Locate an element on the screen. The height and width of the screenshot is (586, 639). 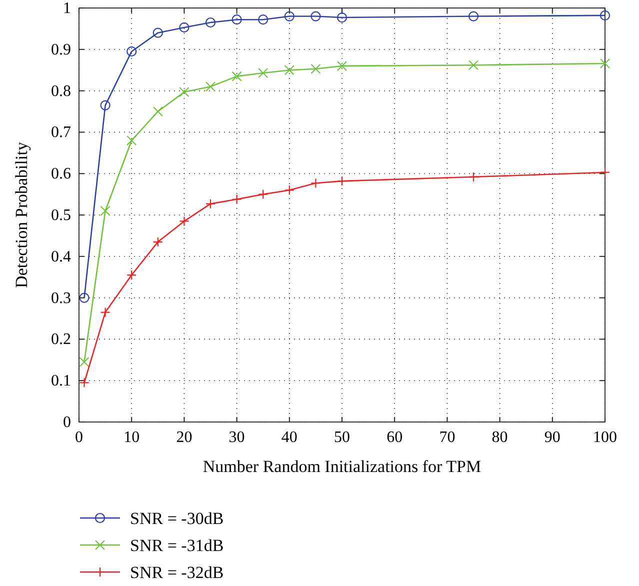
y-tick-label: 0.2 is located at coordinates (61, 339).